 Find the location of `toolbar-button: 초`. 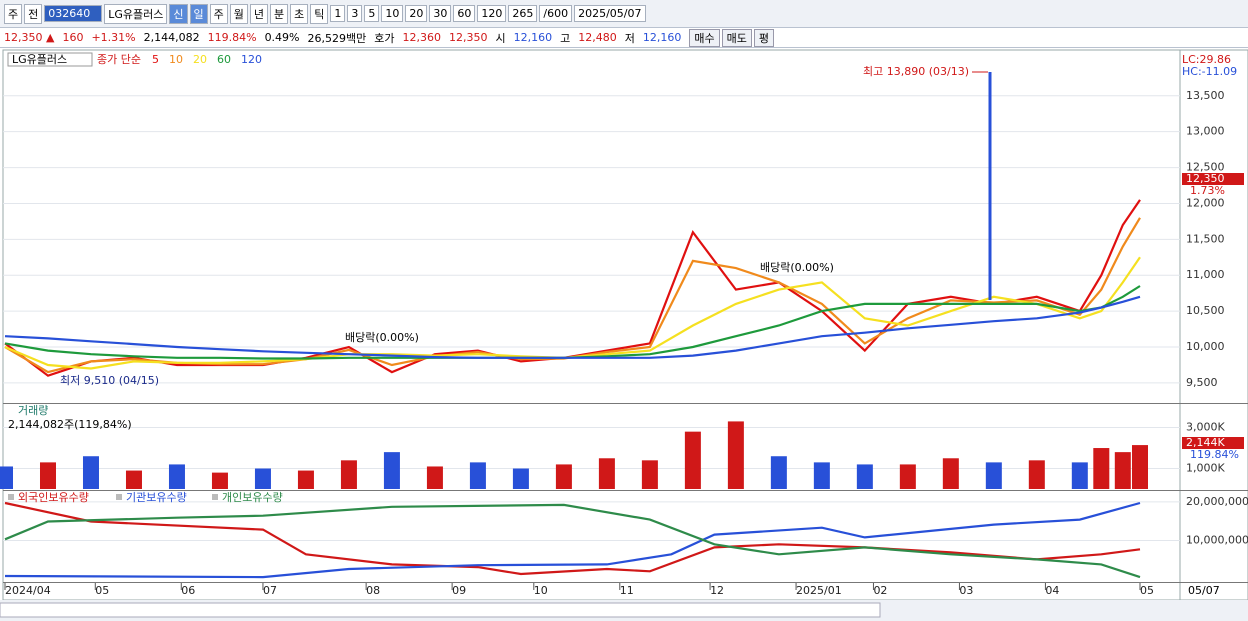

toolbar-button: 초 is located at coordinates (299, 13).